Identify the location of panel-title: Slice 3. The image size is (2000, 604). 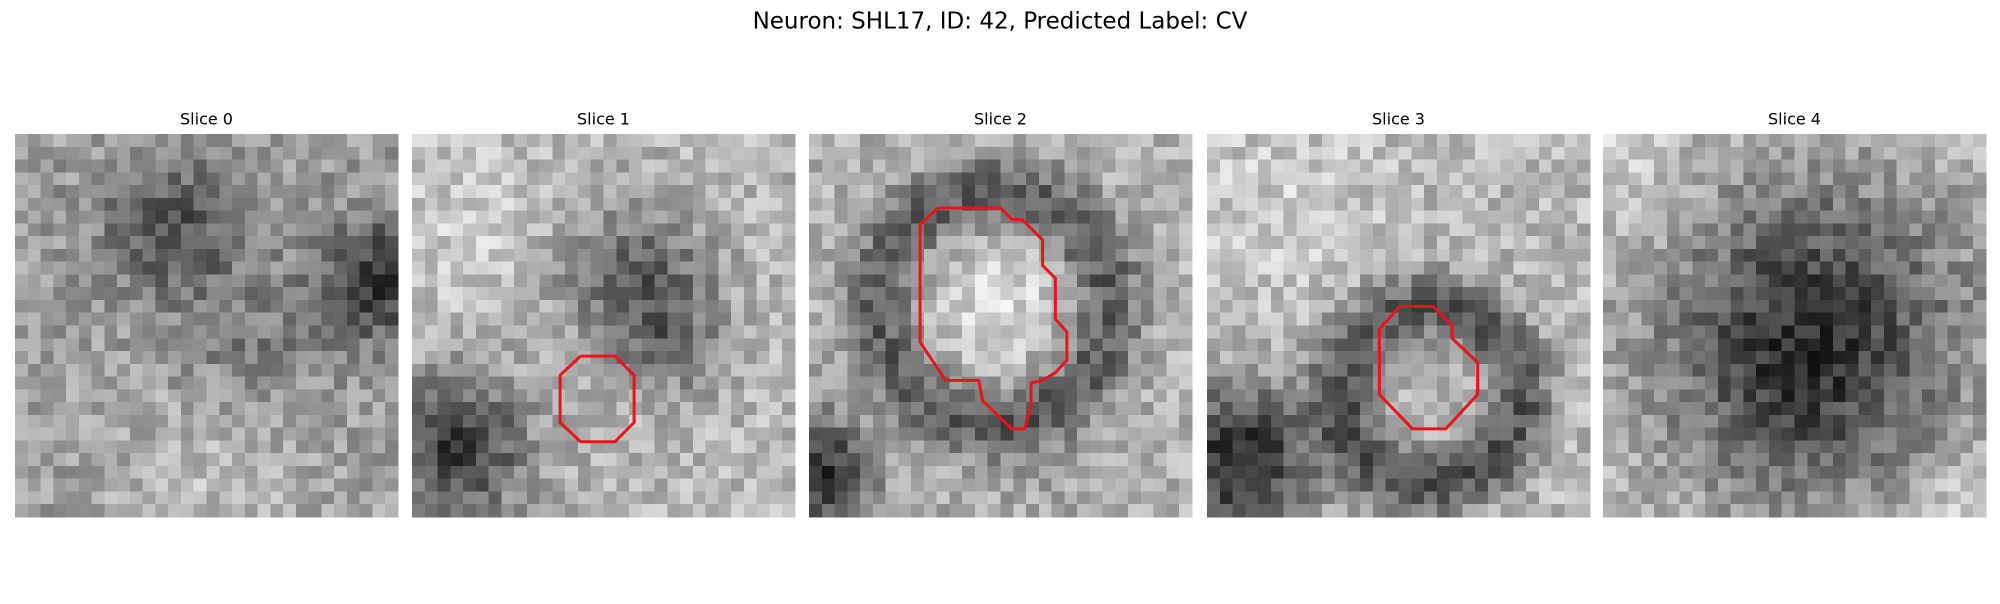
(1398, 119).